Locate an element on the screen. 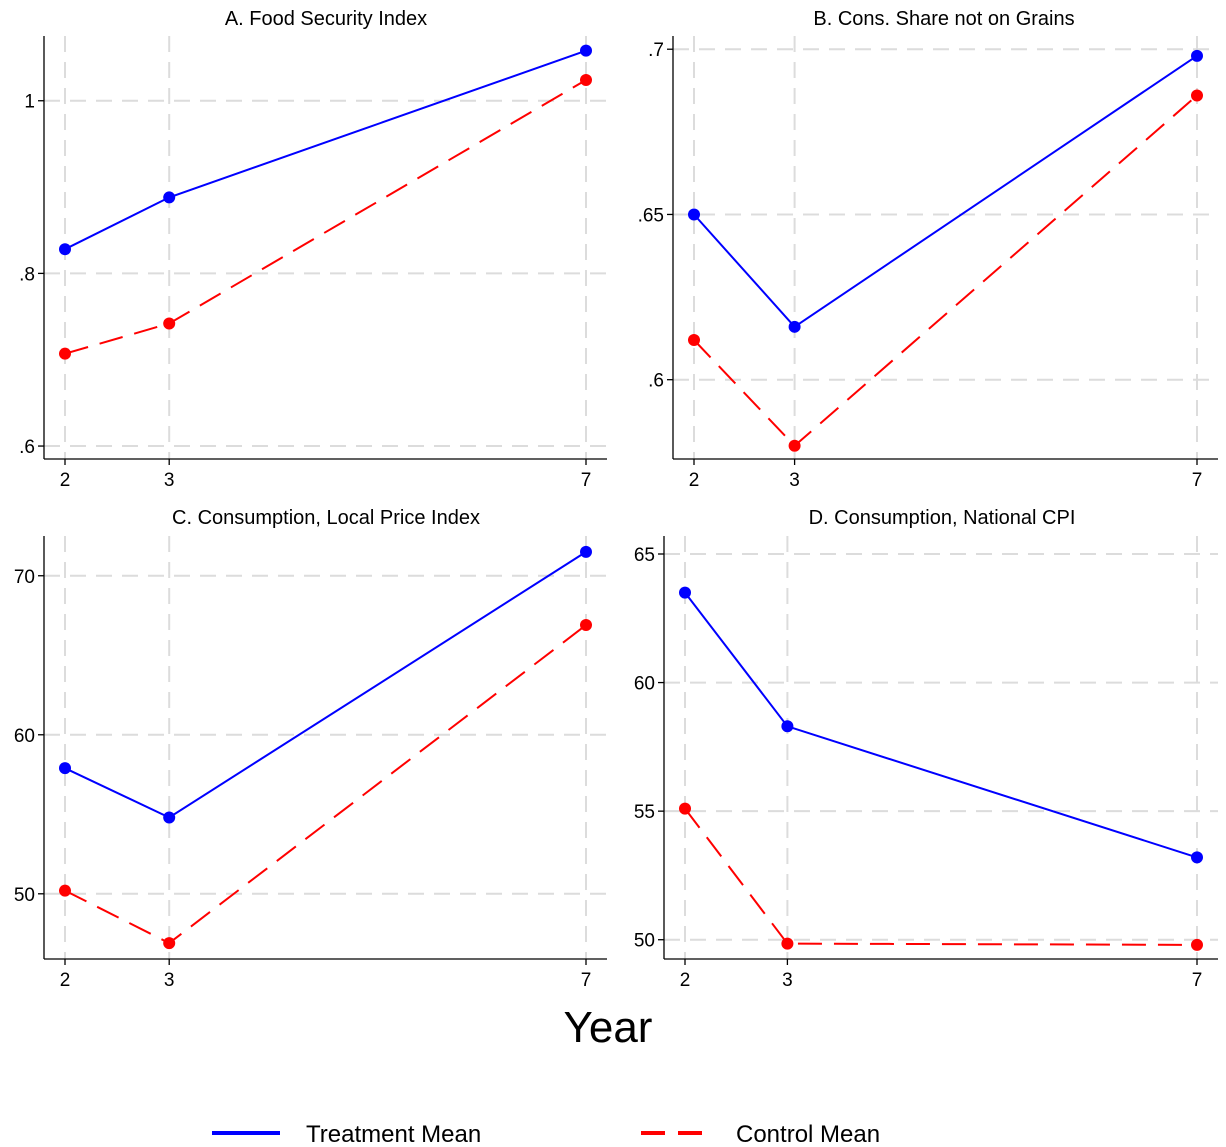  x-axis-label: Year is located at coordinates (608, 1027).